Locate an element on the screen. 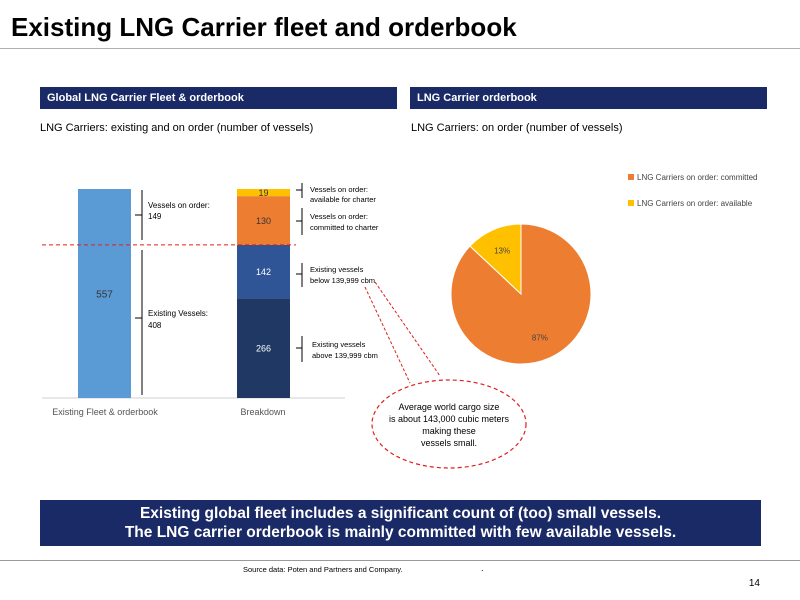  bracket-on-order is located at coordinates (139, 215).